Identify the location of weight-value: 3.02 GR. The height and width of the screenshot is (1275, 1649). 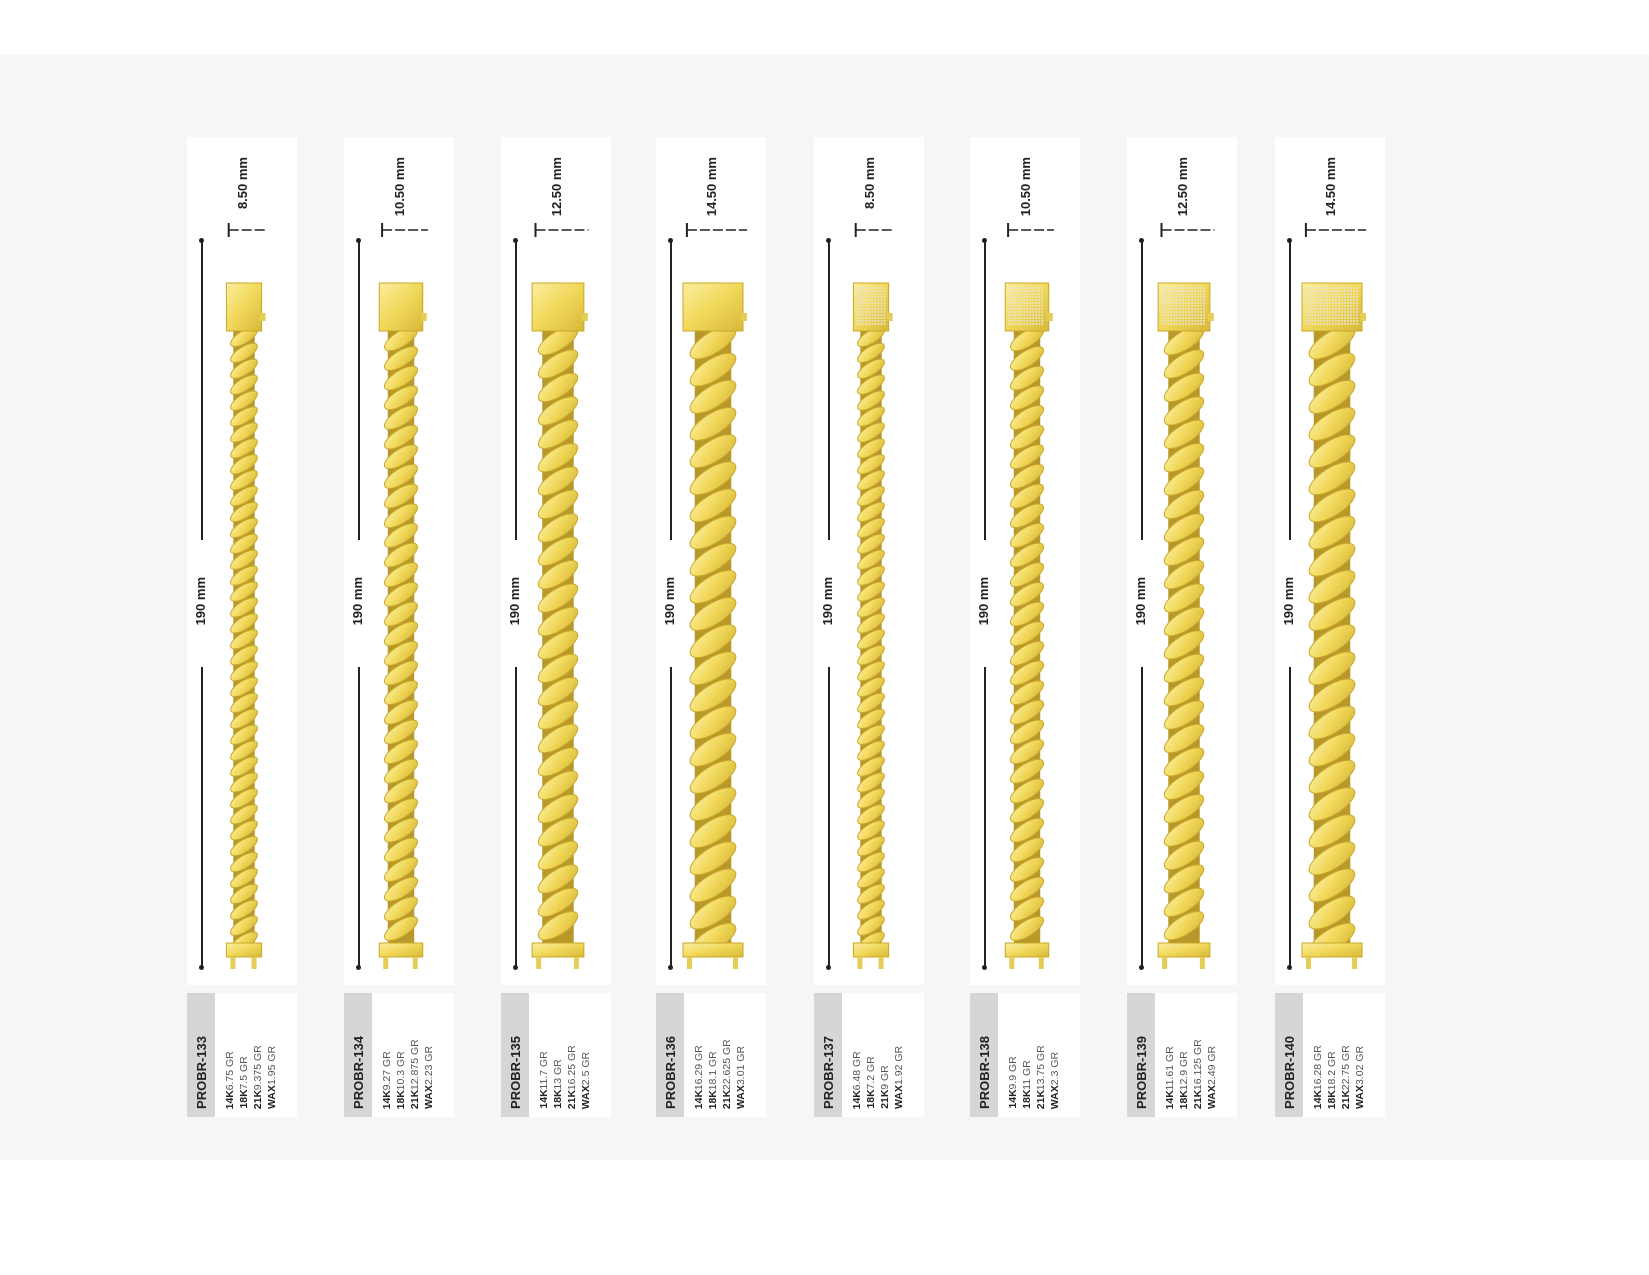
(1360, 1065).